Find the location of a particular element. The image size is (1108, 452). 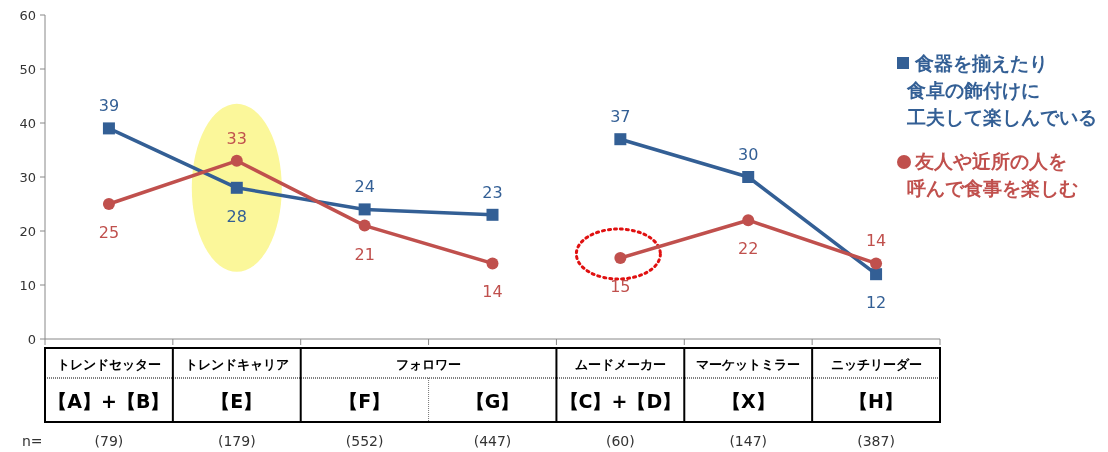

data-label: 22 is located at coordinates (748, 249).